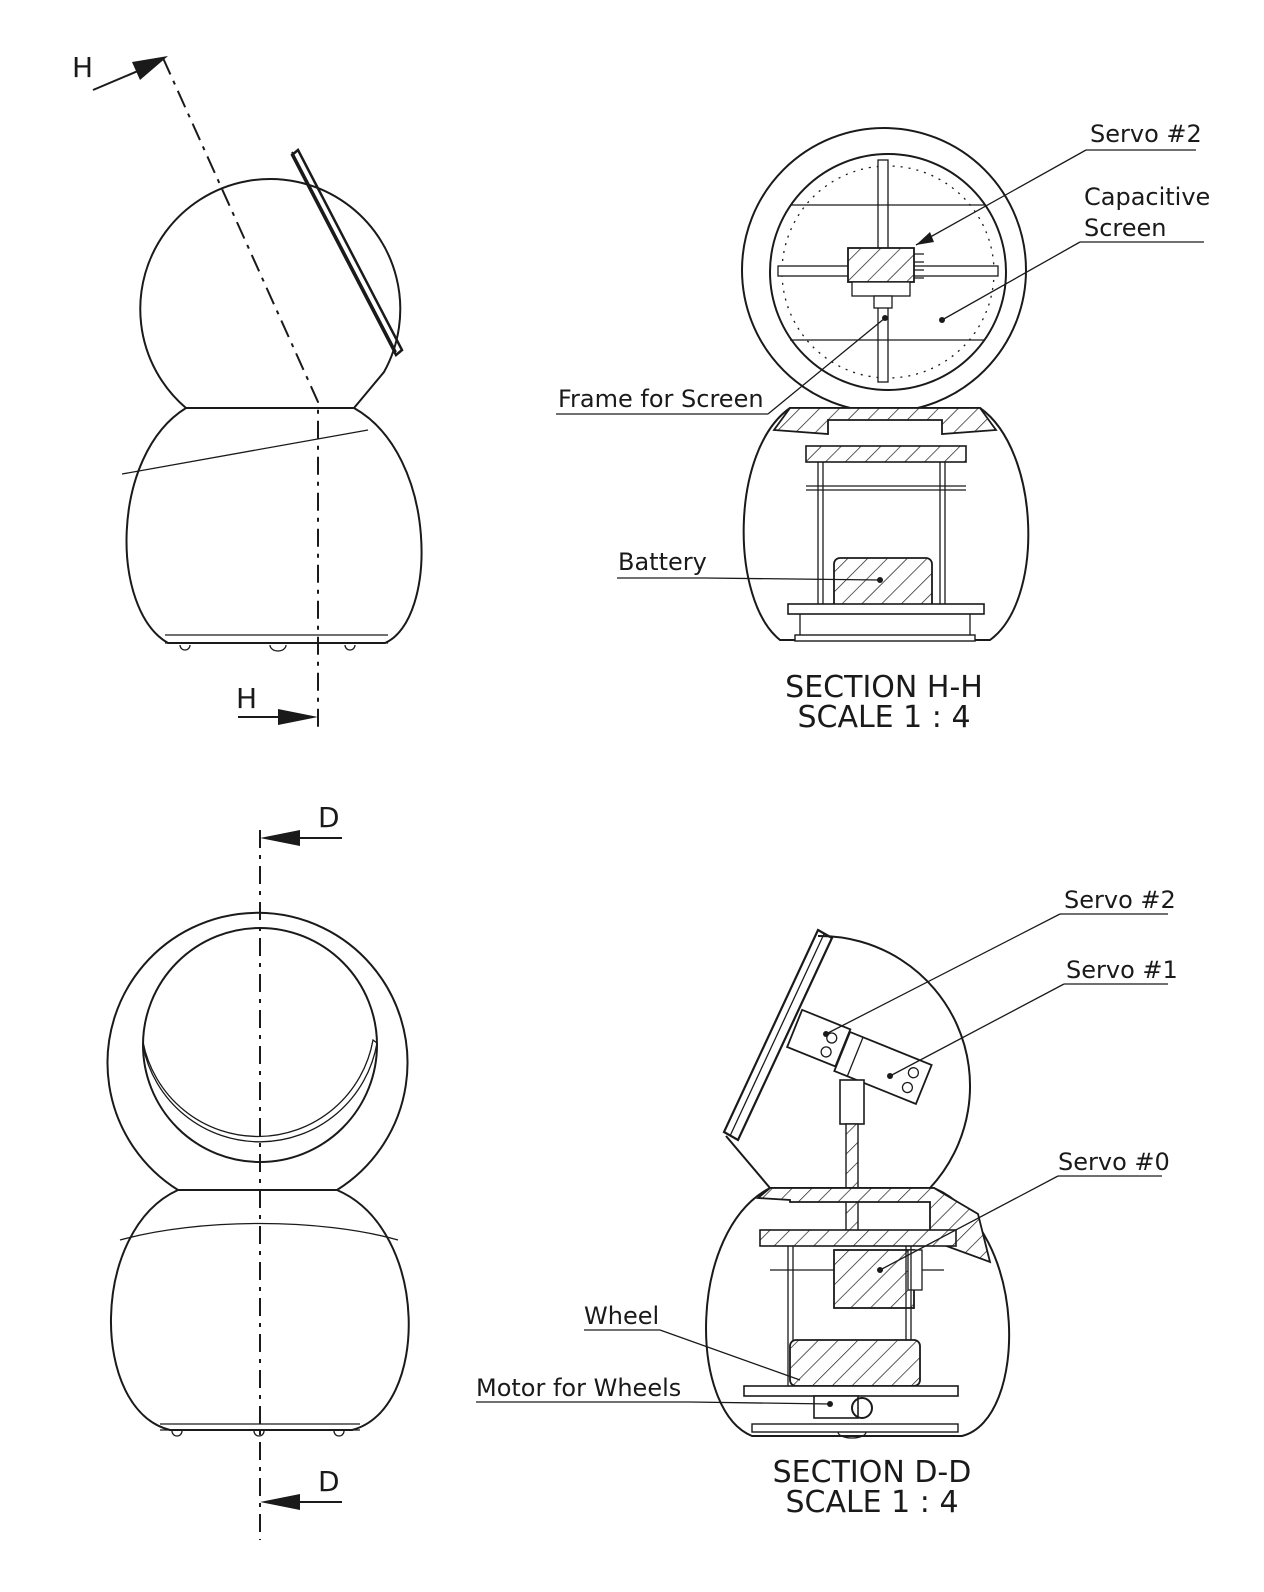 The width and height of the screenshot is (1264, 1592). What do you see at coordinates (885, 421) in the screenshot?
I see `neck-ring` at bounding box center [885, 421].